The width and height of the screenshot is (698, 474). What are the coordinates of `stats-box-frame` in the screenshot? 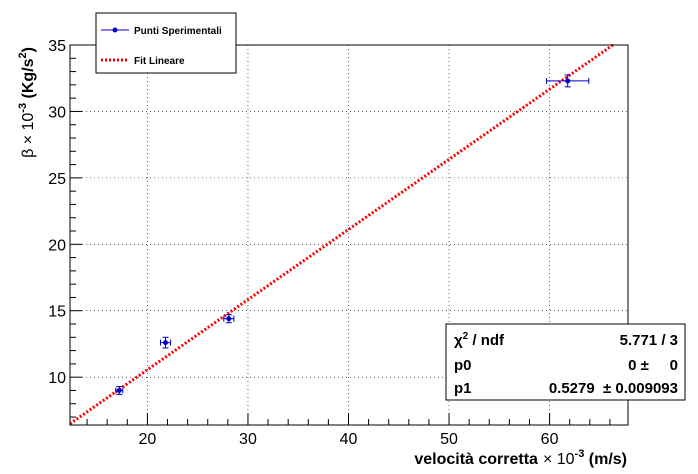 It's located at (565, 362).